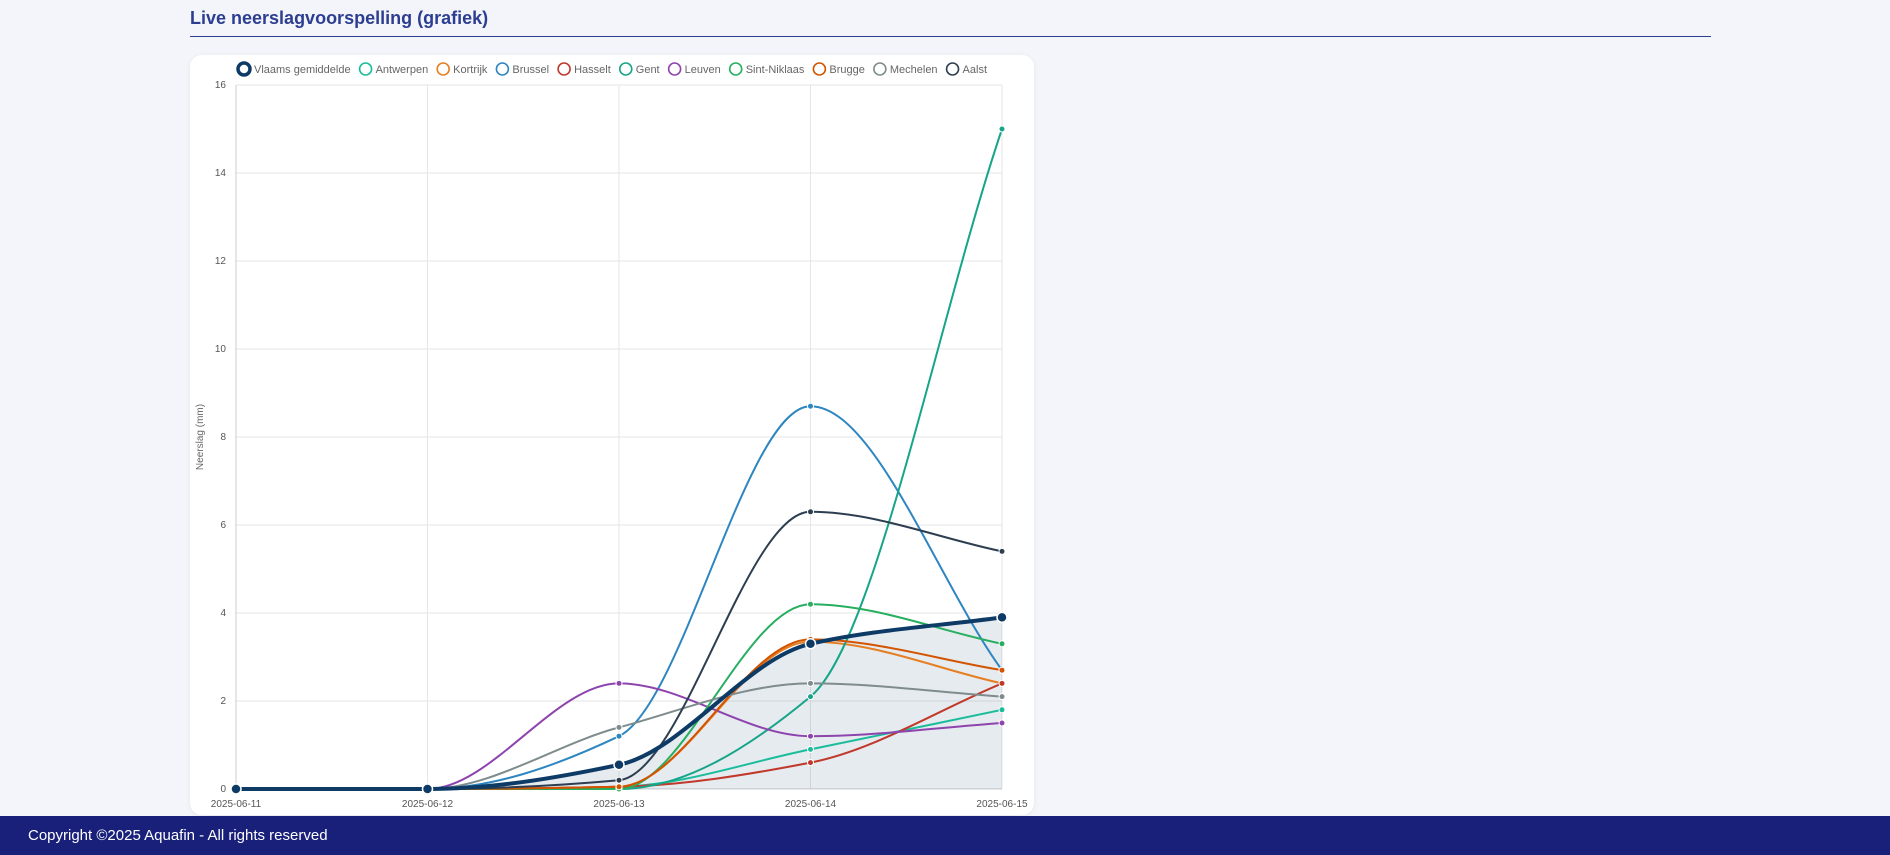 This screenshot has width=1890, height=855. What do you see at coordinates (365, 69) in the screenshot?
I see `legend-marker-antwerpen` at bounding box center [365, 69].